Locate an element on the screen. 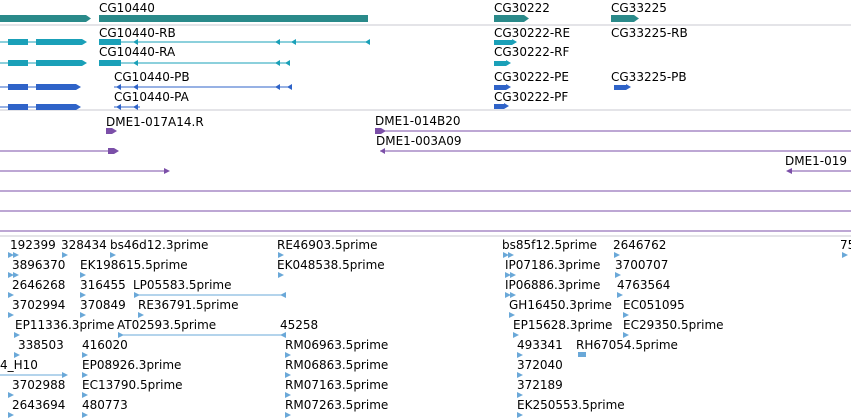 The width and height of the screenshot is (851, 420). est-label: 75 is located at coordinates (845, 245).